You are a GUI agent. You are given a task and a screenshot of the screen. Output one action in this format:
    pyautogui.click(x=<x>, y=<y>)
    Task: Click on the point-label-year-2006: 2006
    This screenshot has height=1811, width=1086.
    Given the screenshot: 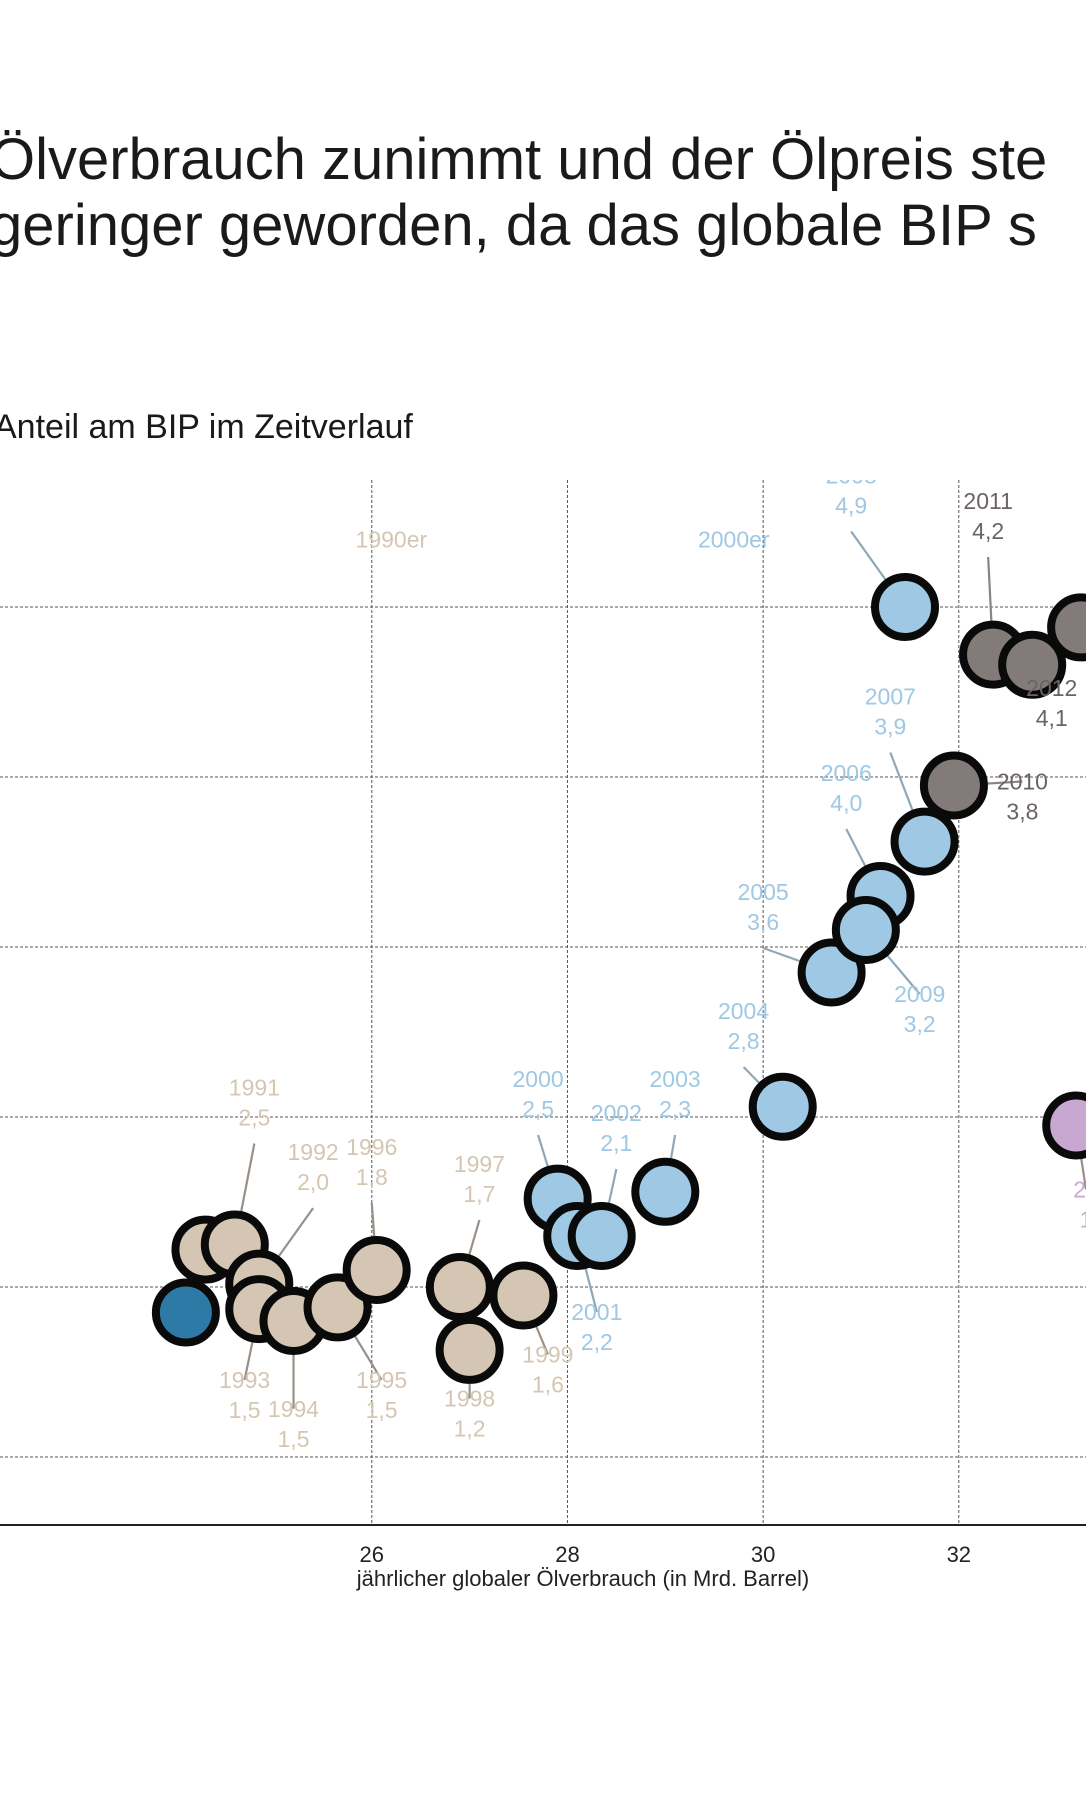 What is the action you would take?
    pyautogui.click(x=846, y=773)
    